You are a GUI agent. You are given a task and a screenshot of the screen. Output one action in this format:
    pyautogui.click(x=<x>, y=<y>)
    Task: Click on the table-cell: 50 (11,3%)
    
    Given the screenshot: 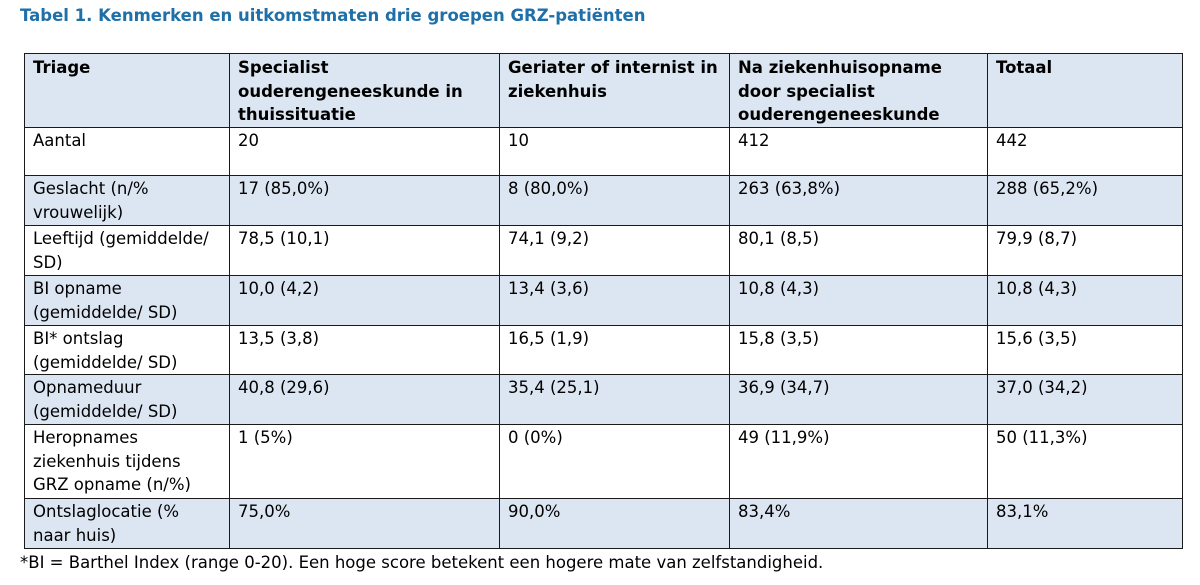 What is the action you would take?
    pyautogui.click(x=1085, y=461)
    